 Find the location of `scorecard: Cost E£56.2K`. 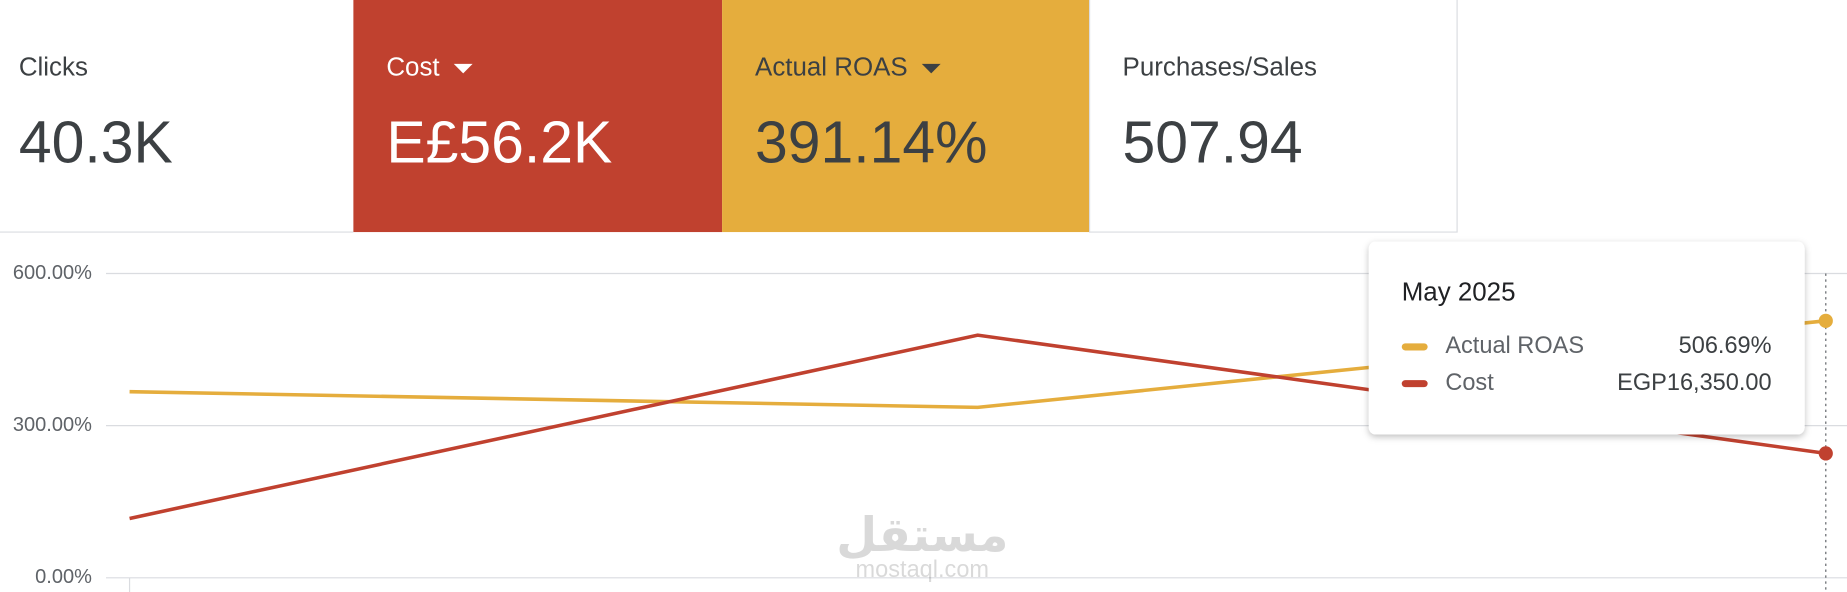

scorecard: Cost E£56.2K is located at coordinates (538, 116).